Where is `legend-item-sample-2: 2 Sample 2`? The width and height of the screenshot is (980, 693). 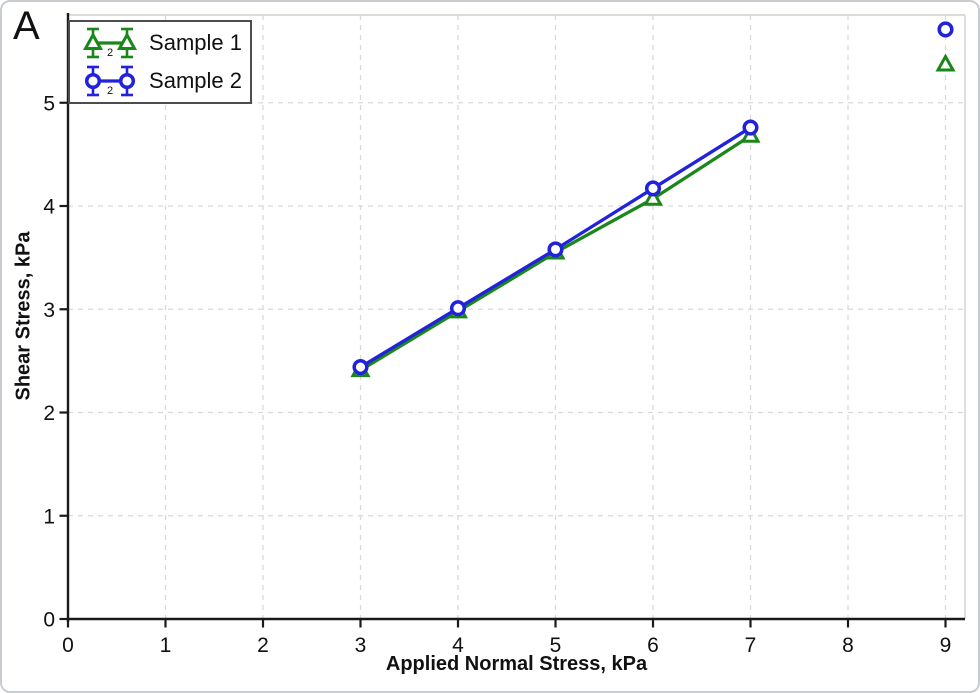
legend-item-sample-2: 2 Sample 2 is located at coordinates (160, 81).